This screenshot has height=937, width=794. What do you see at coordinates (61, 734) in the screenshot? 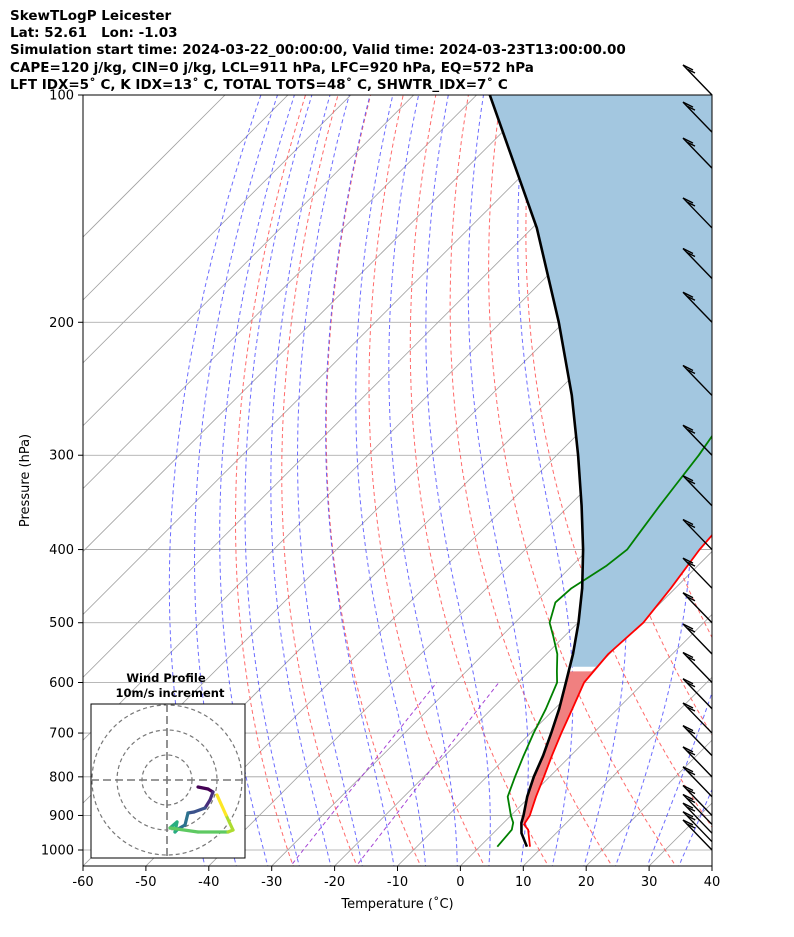
I see `y-tick-label: 700` at bounding box center [61, 734].